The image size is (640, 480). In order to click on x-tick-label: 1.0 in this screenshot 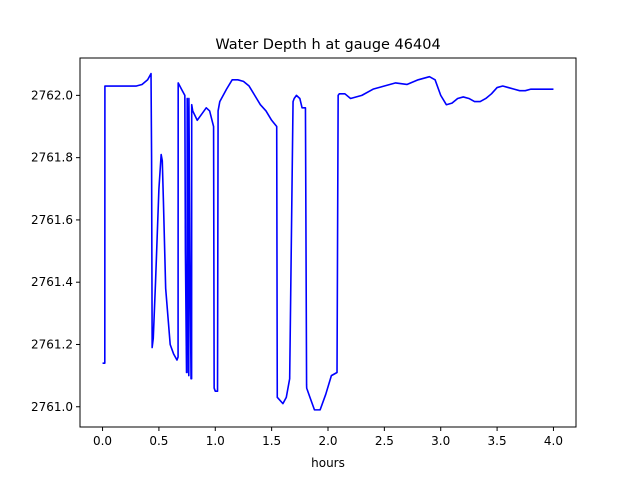, I will do `click(215, 441)`.